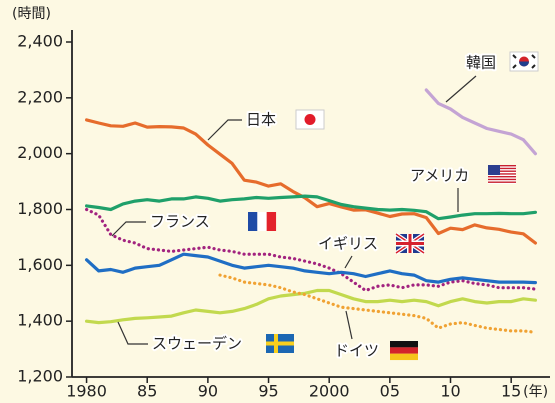  I want to click on y-tick-label: 1,400, so click(40, 320).